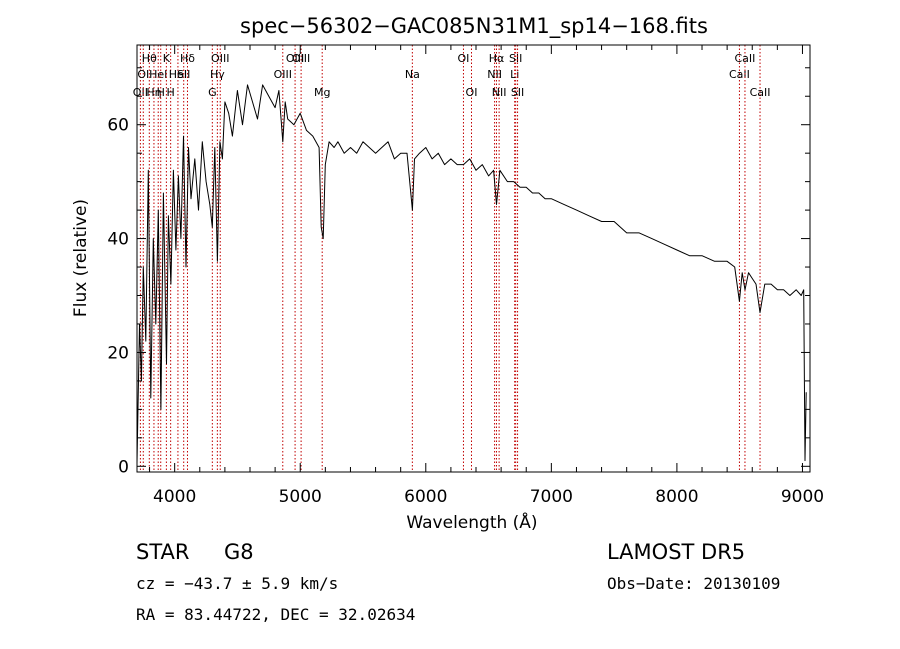  What do you see at coordinates (276, 614) in the screenshot?
I see `coordinates: RA = 83.44722, DEC = 32.02634` at bounding box center [276, 614].